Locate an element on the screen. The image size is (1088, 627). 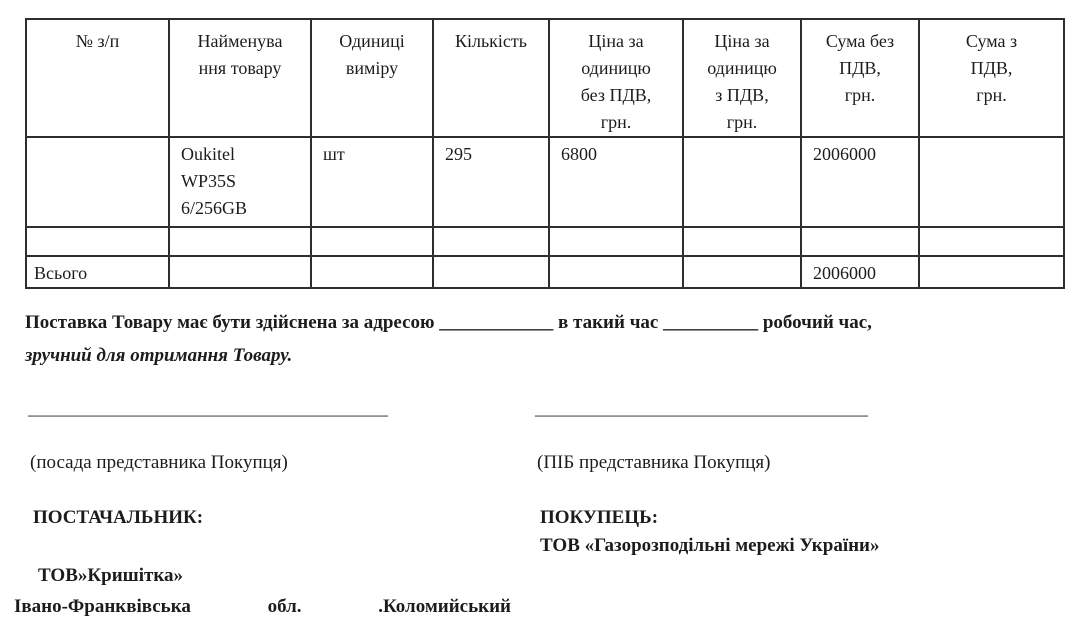
quantity-cell: 295 is located at coordinates (491, 182).